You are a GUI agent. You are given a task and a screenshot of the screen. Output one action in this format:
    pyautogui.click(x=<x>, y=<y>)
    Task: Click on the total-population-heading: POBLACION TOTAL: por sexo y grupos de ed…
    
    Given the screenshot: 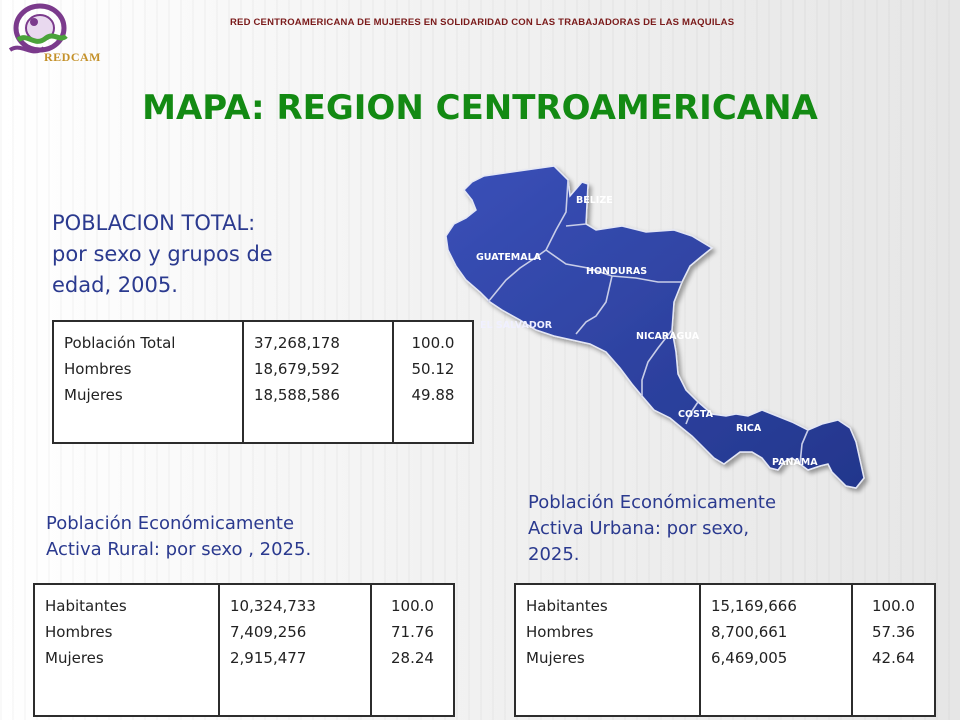 What is the action you would take?
    pyautogui.click(x=162, y=254)
    